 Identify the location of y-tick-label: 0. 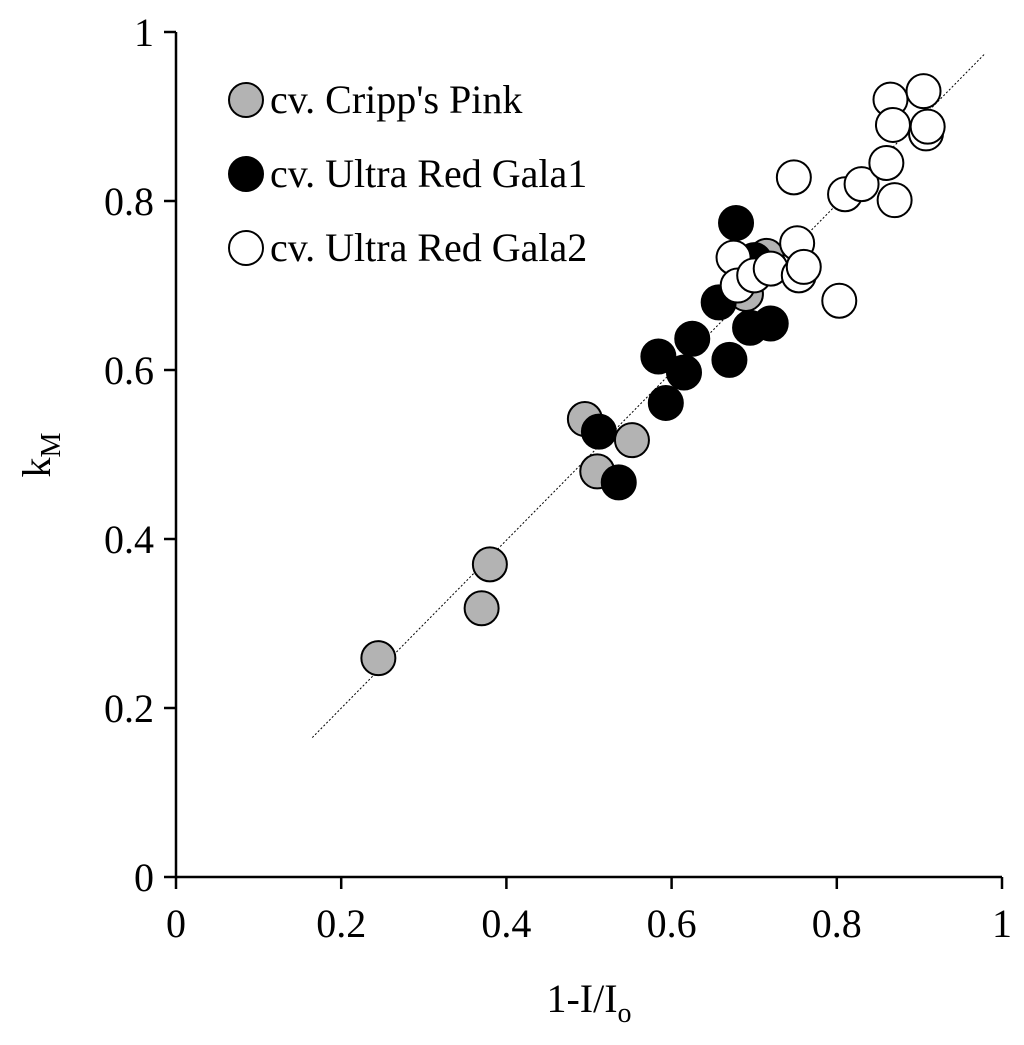
(144, 877).